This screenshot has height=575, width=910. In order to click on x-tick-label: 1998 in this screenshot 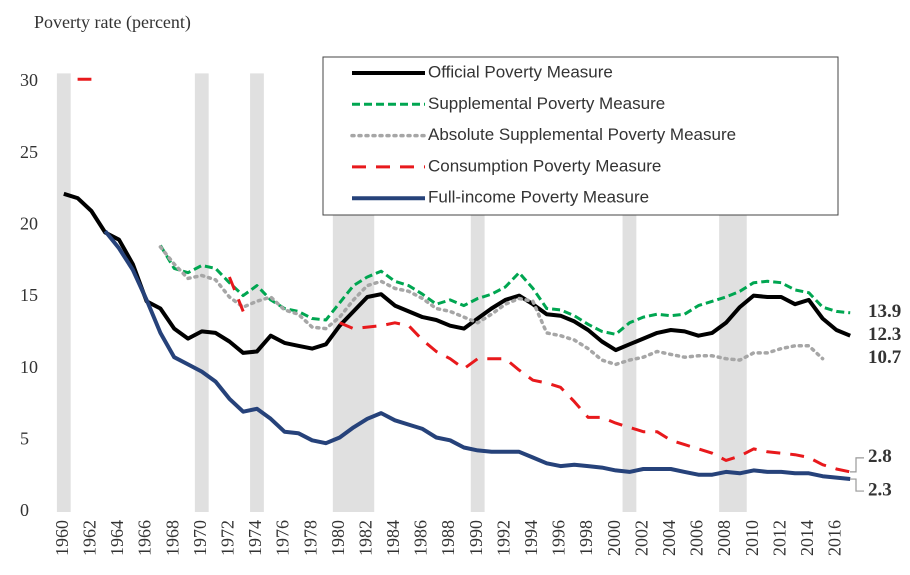, I will do `click(586, 538)`.